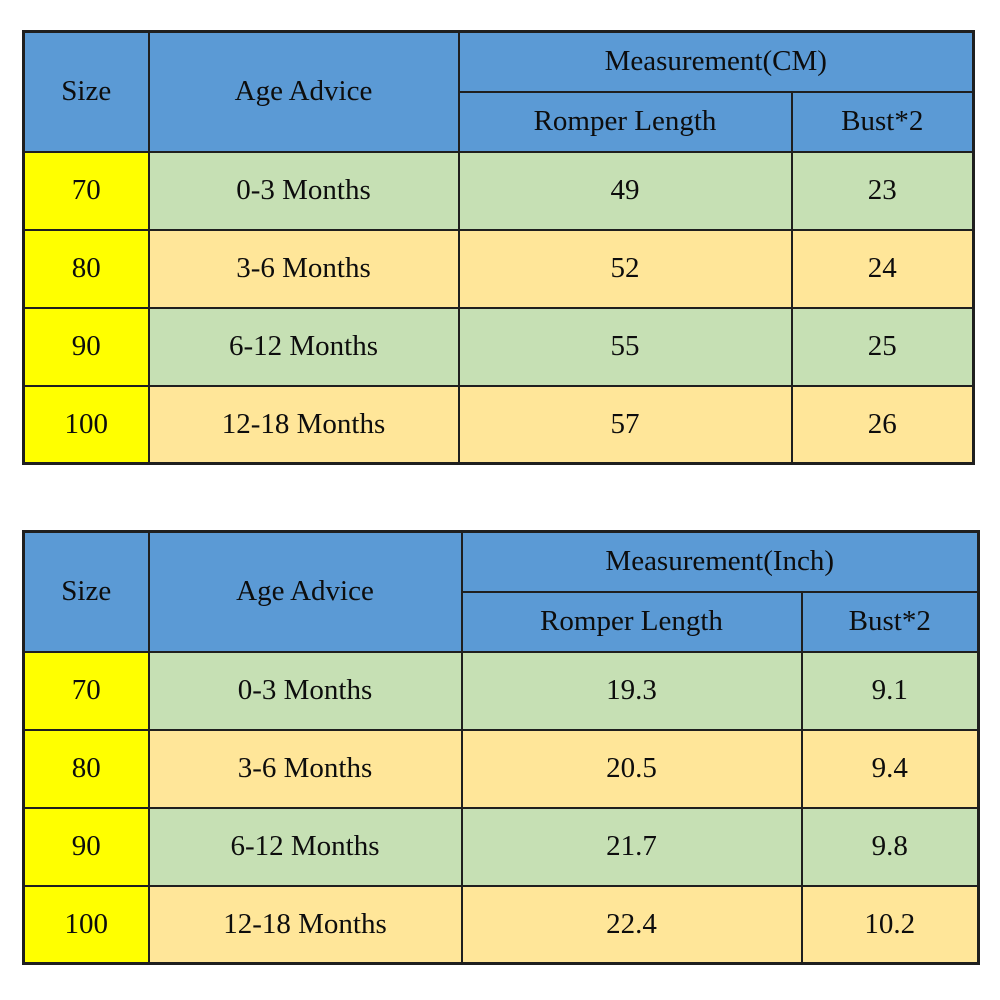 The width and height of the screenshot is (1000, 1000). What do you see at coordinates (716, 61) in the screenshot?
I see `group-header-measurement-cm: Measurement(CM)` at bounding box center [716, 61].